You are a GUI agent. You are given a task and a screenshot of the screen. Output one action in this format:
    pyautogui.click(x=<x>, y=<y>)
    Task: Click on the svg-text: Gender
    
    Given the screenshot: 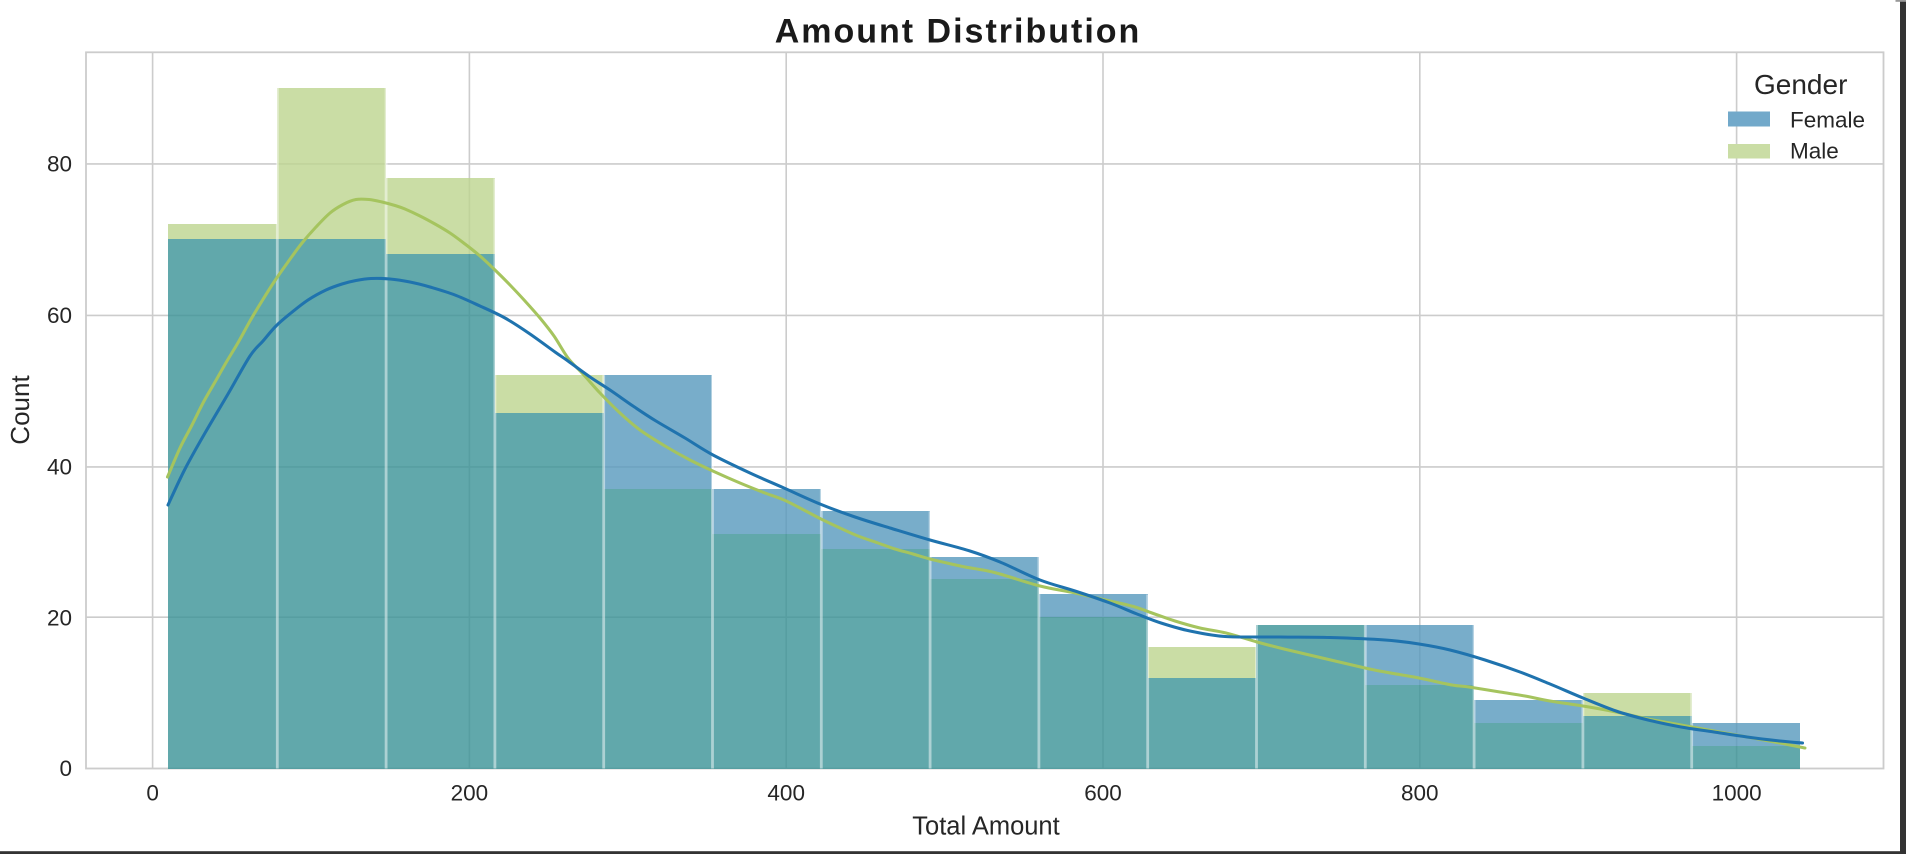 What is the action you would take?
    pyautogui.click(x=1800, y=84)
    